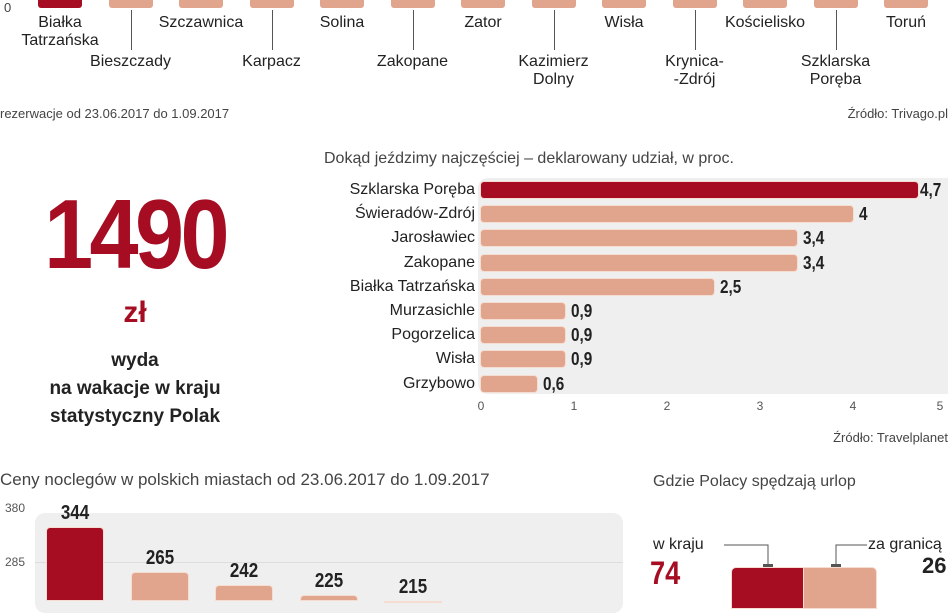  What do you see at coordinates (271, 61) in the screenshot?
I see `tick-label: Karpacz` at bounding box center [271, 61].